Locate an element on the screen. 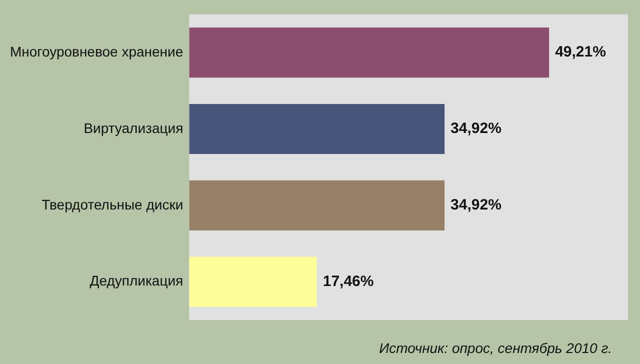 The image size is (640, 364). data-label: 49,21% is located at coordinates (580, 52).